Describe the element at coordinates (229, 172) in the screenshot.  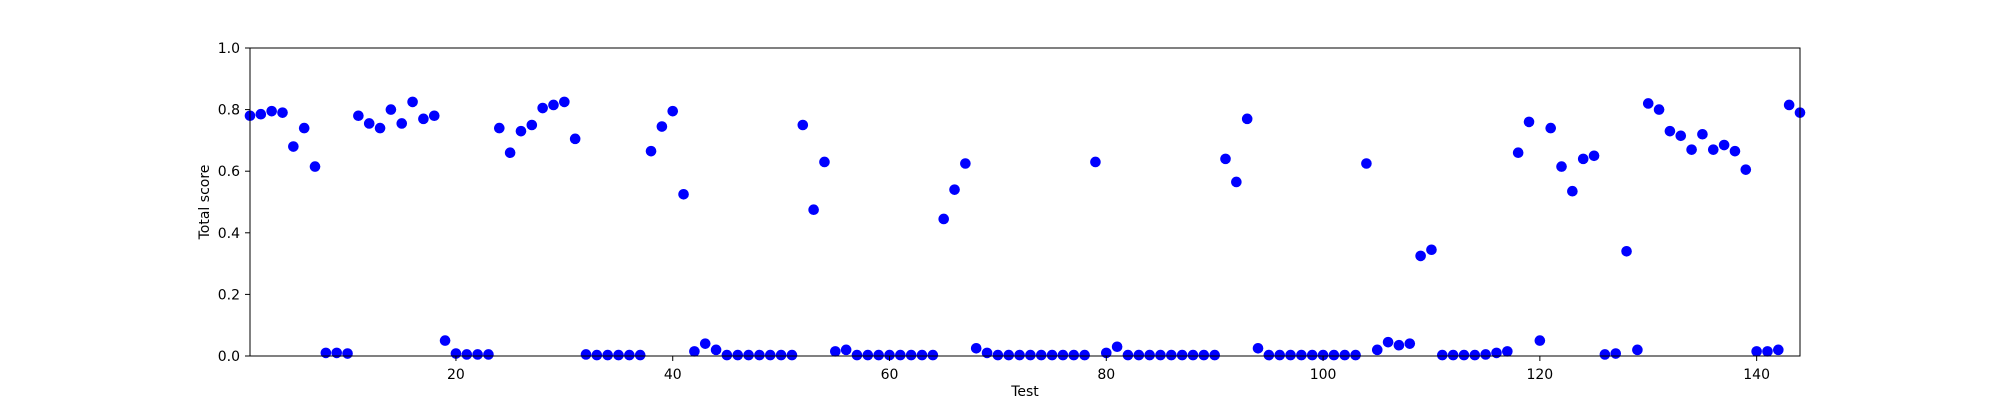
I see `y-tick-label: 0.6` at that location.